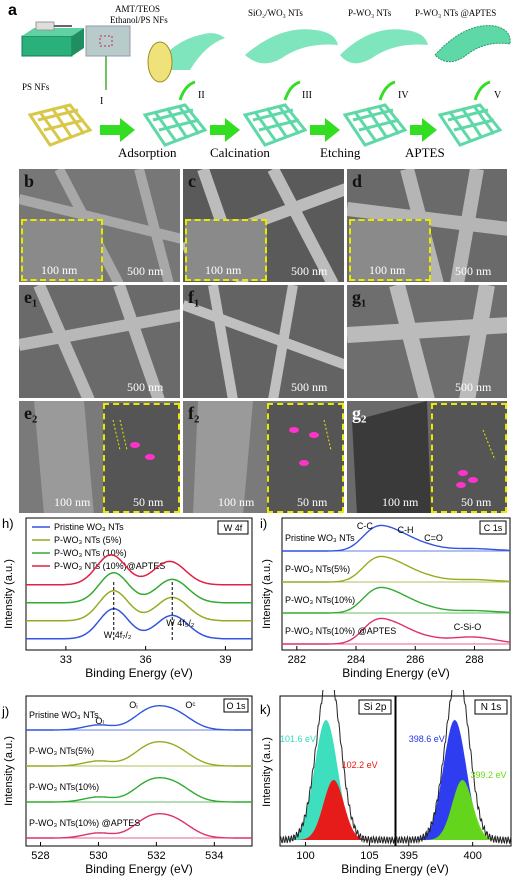 The width and height of the screenshot is (515, 882). I want to click on label-ps-nfs: PS NFs, so click(36, 87).